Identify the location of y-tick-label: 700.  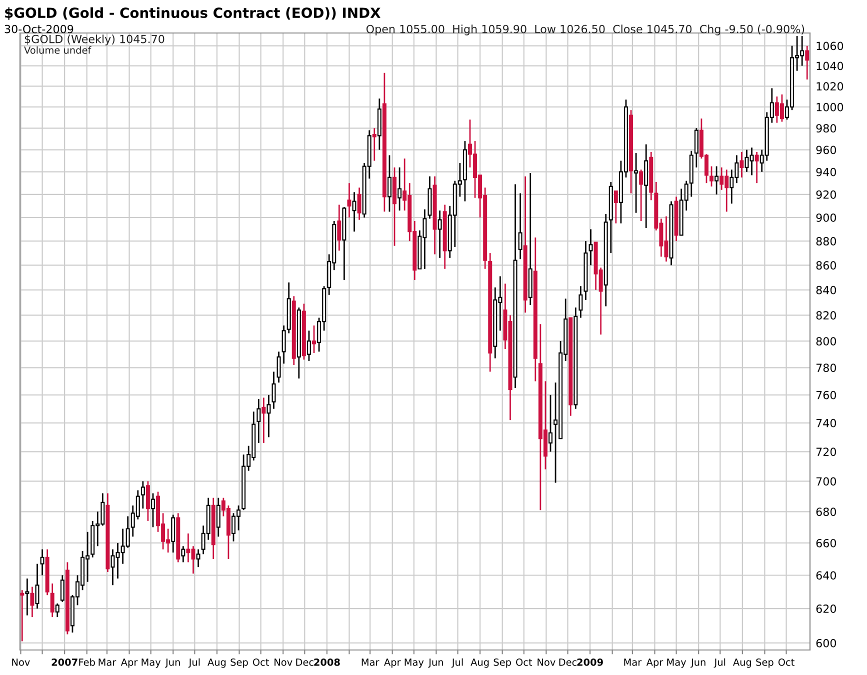
(826, 481).